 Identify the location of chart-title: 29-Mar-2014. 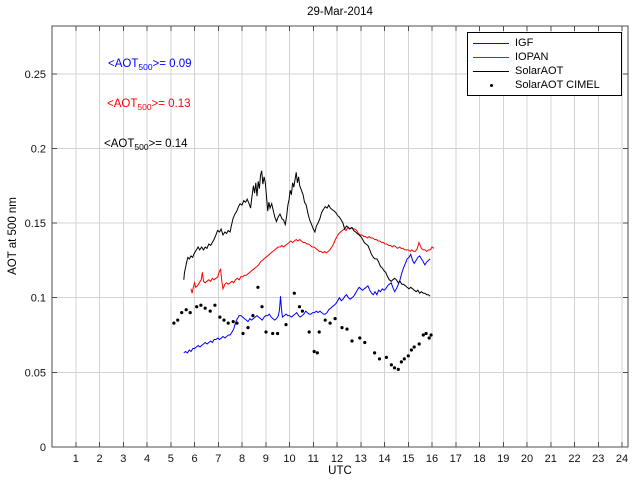
(340, 12).